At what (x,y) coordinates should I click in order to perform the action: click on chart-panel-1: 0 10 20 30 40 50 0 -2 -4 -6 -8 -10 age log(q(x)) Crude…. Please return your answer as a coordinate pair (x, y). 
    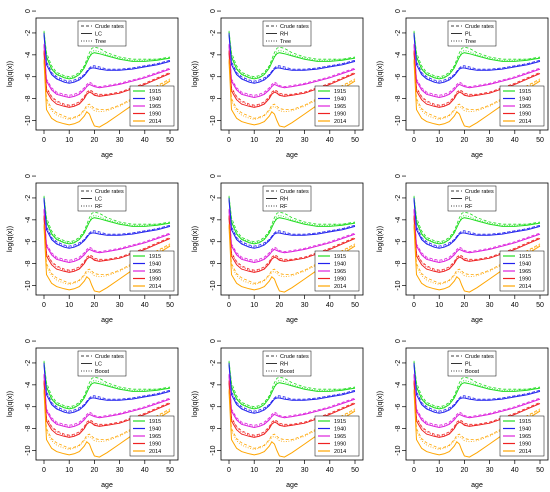
    Looking at the image, I should click on (93, 84).